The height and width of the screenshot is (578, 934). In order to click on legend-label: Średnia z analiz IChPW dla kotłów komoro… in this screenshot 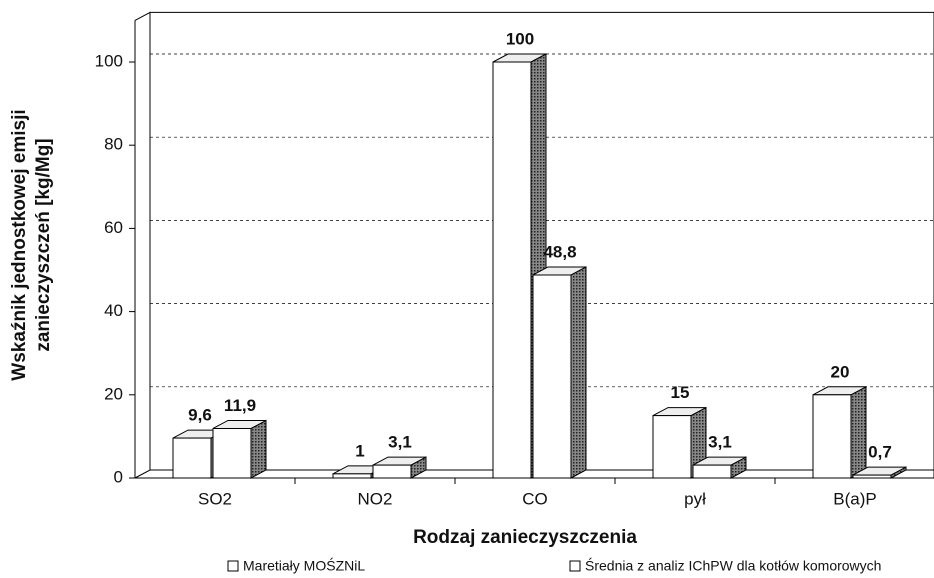, I will do `click(733, 565)`.